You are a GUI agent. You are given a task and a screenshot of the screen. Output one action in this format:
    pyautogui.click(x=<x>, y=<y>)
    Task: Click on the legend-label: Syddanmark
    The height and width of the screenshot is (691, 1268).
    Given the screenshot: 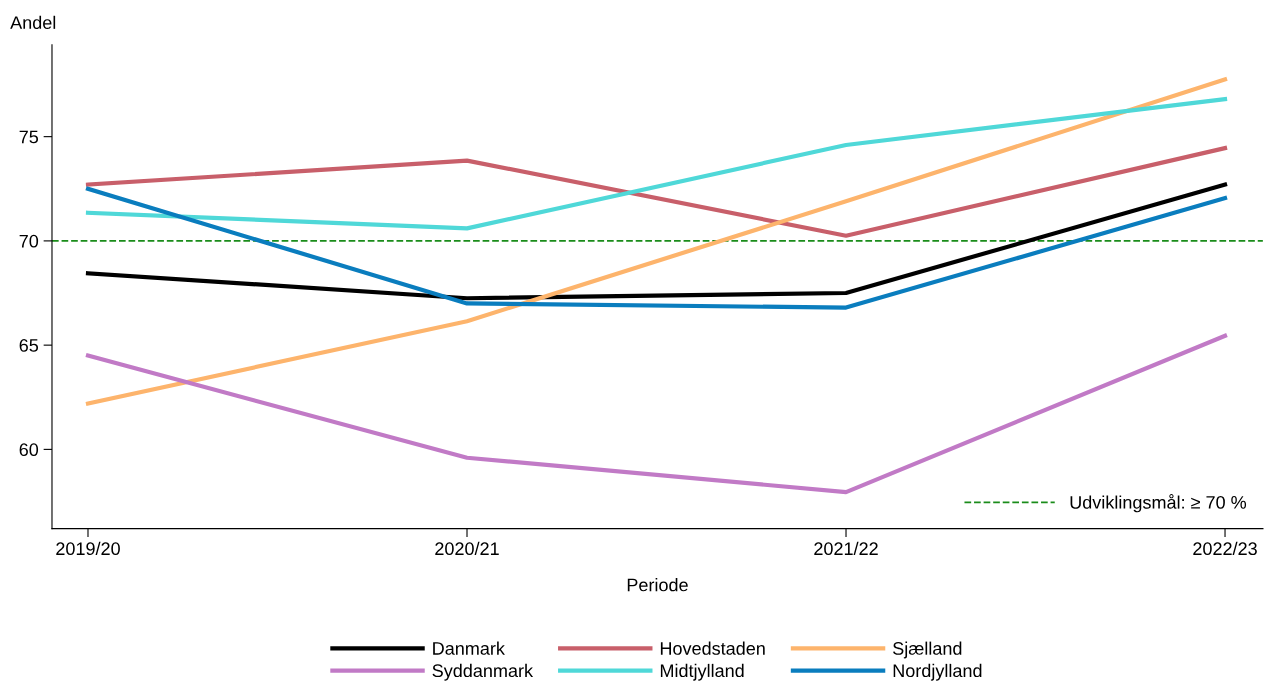 What is the action you would take?
    pyautogui.click(x=483, y=672)
    